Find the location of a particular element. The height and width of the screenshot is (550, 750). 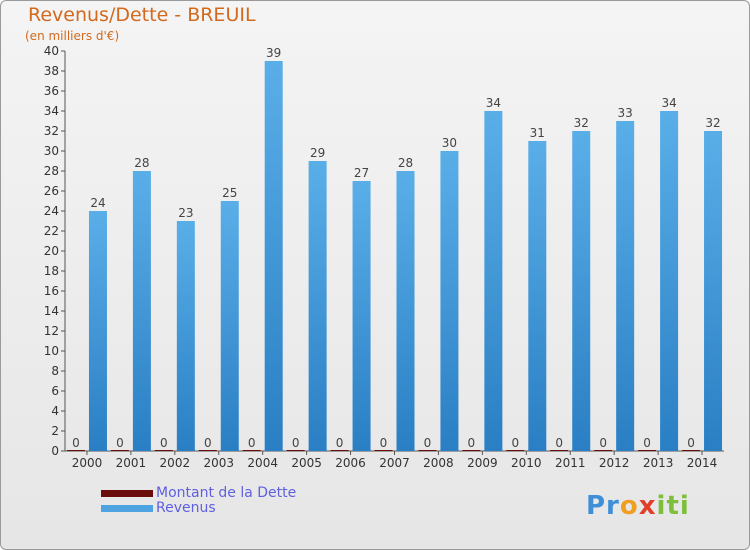

y-tick-label: 4 is located at coordinates (55, 411).